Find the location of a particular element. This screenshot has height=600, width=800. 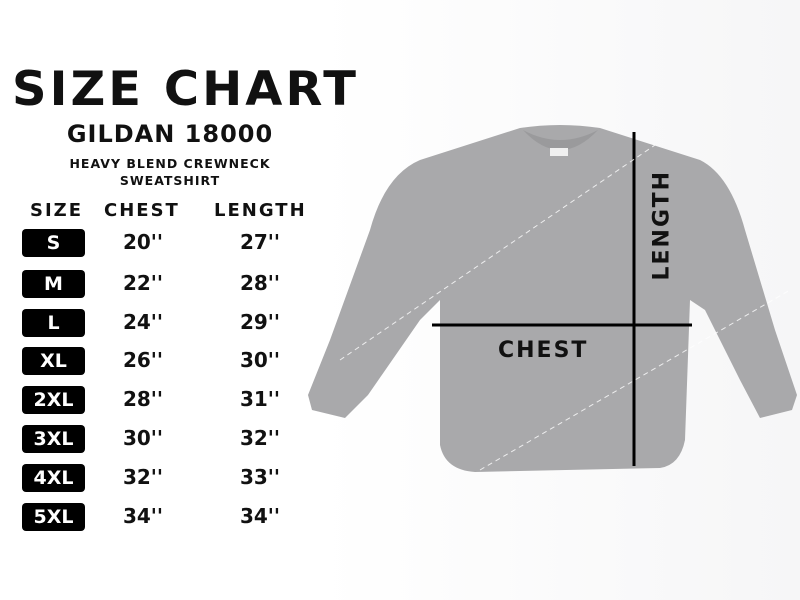

description-line-1: HEAVY BLEND CREWNECK is located at coordinates (170, 163).